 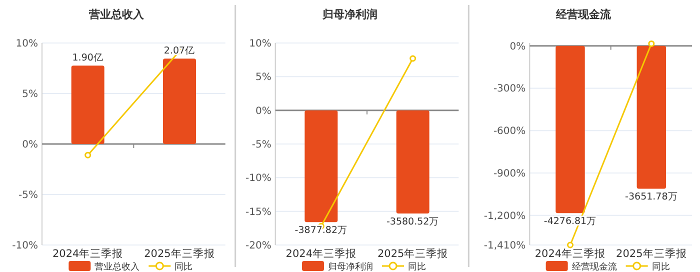 What do you see at coordinates (258, 212) in the screenshot?
I see `y-tick-label: -15%` at bounding box center [258, 212].